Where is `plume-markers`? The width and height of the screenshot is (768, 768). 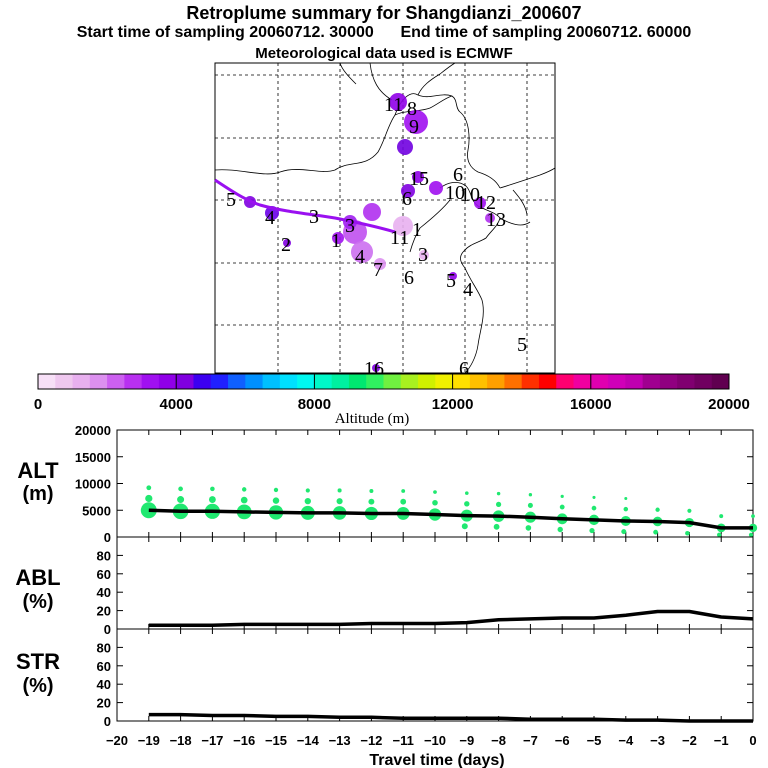 plume-markers is located at coordinates (369, 232).